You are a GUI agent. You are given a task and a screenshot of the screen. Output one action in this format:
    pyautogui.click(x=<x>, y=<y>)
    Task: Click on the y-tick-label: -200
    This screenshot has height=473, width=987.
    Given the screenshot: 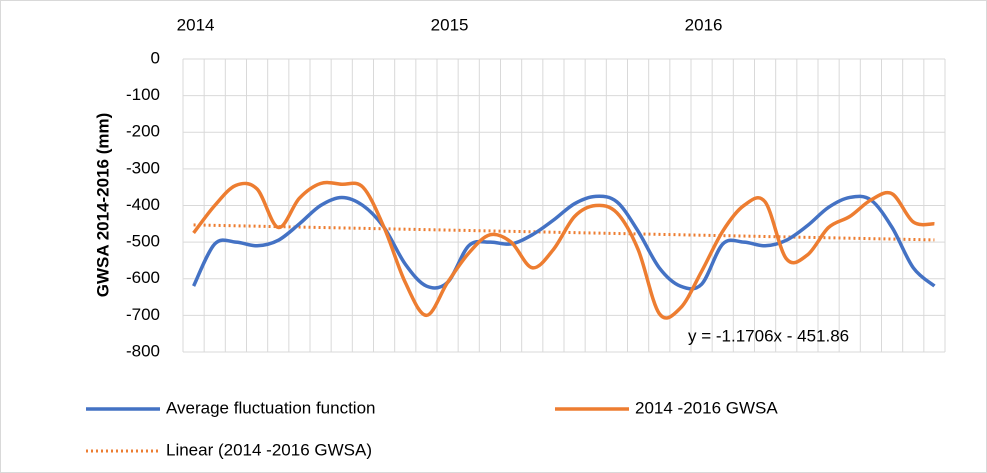 What is the action you would take?
    pyautogui.click(x=143, y=131)
    